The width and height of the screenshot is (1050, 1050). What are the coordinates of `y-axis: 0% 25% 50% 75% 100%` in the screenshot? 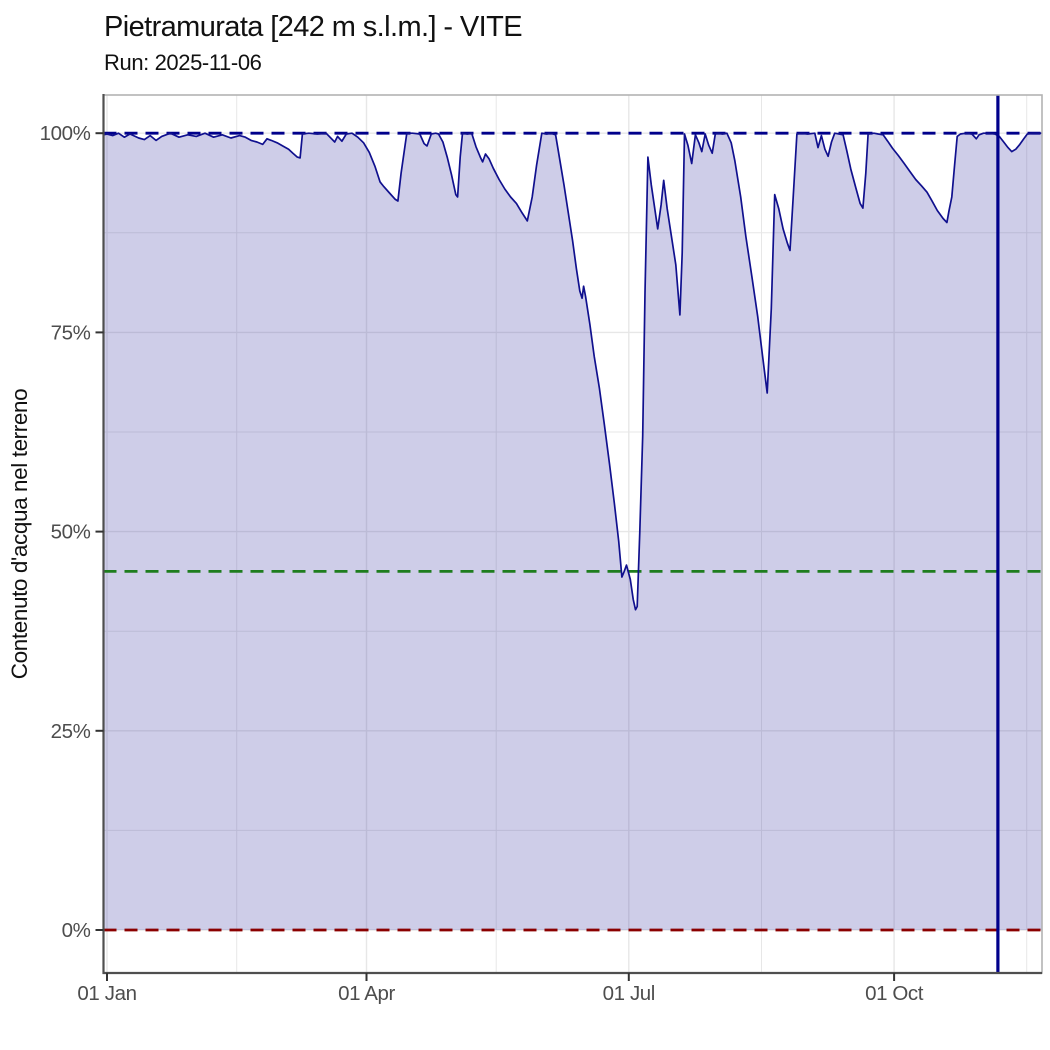 It's located at (72, 532).